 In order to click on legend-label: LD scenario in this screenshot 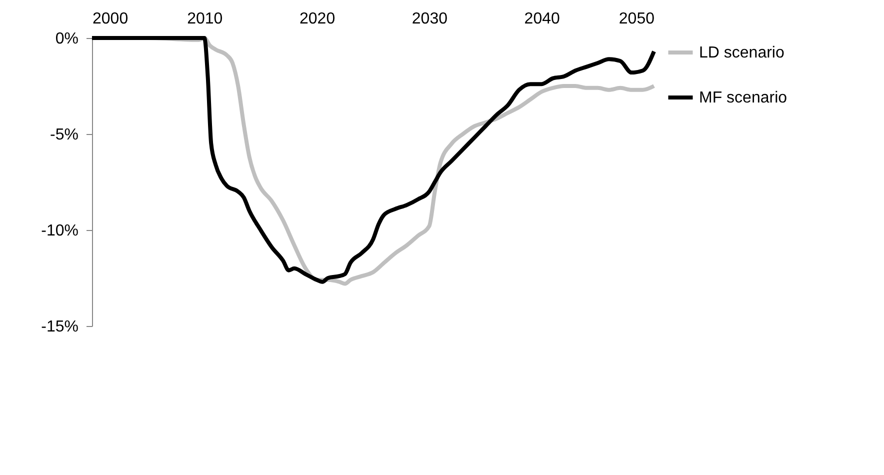, I will do `click(741, 53)`.